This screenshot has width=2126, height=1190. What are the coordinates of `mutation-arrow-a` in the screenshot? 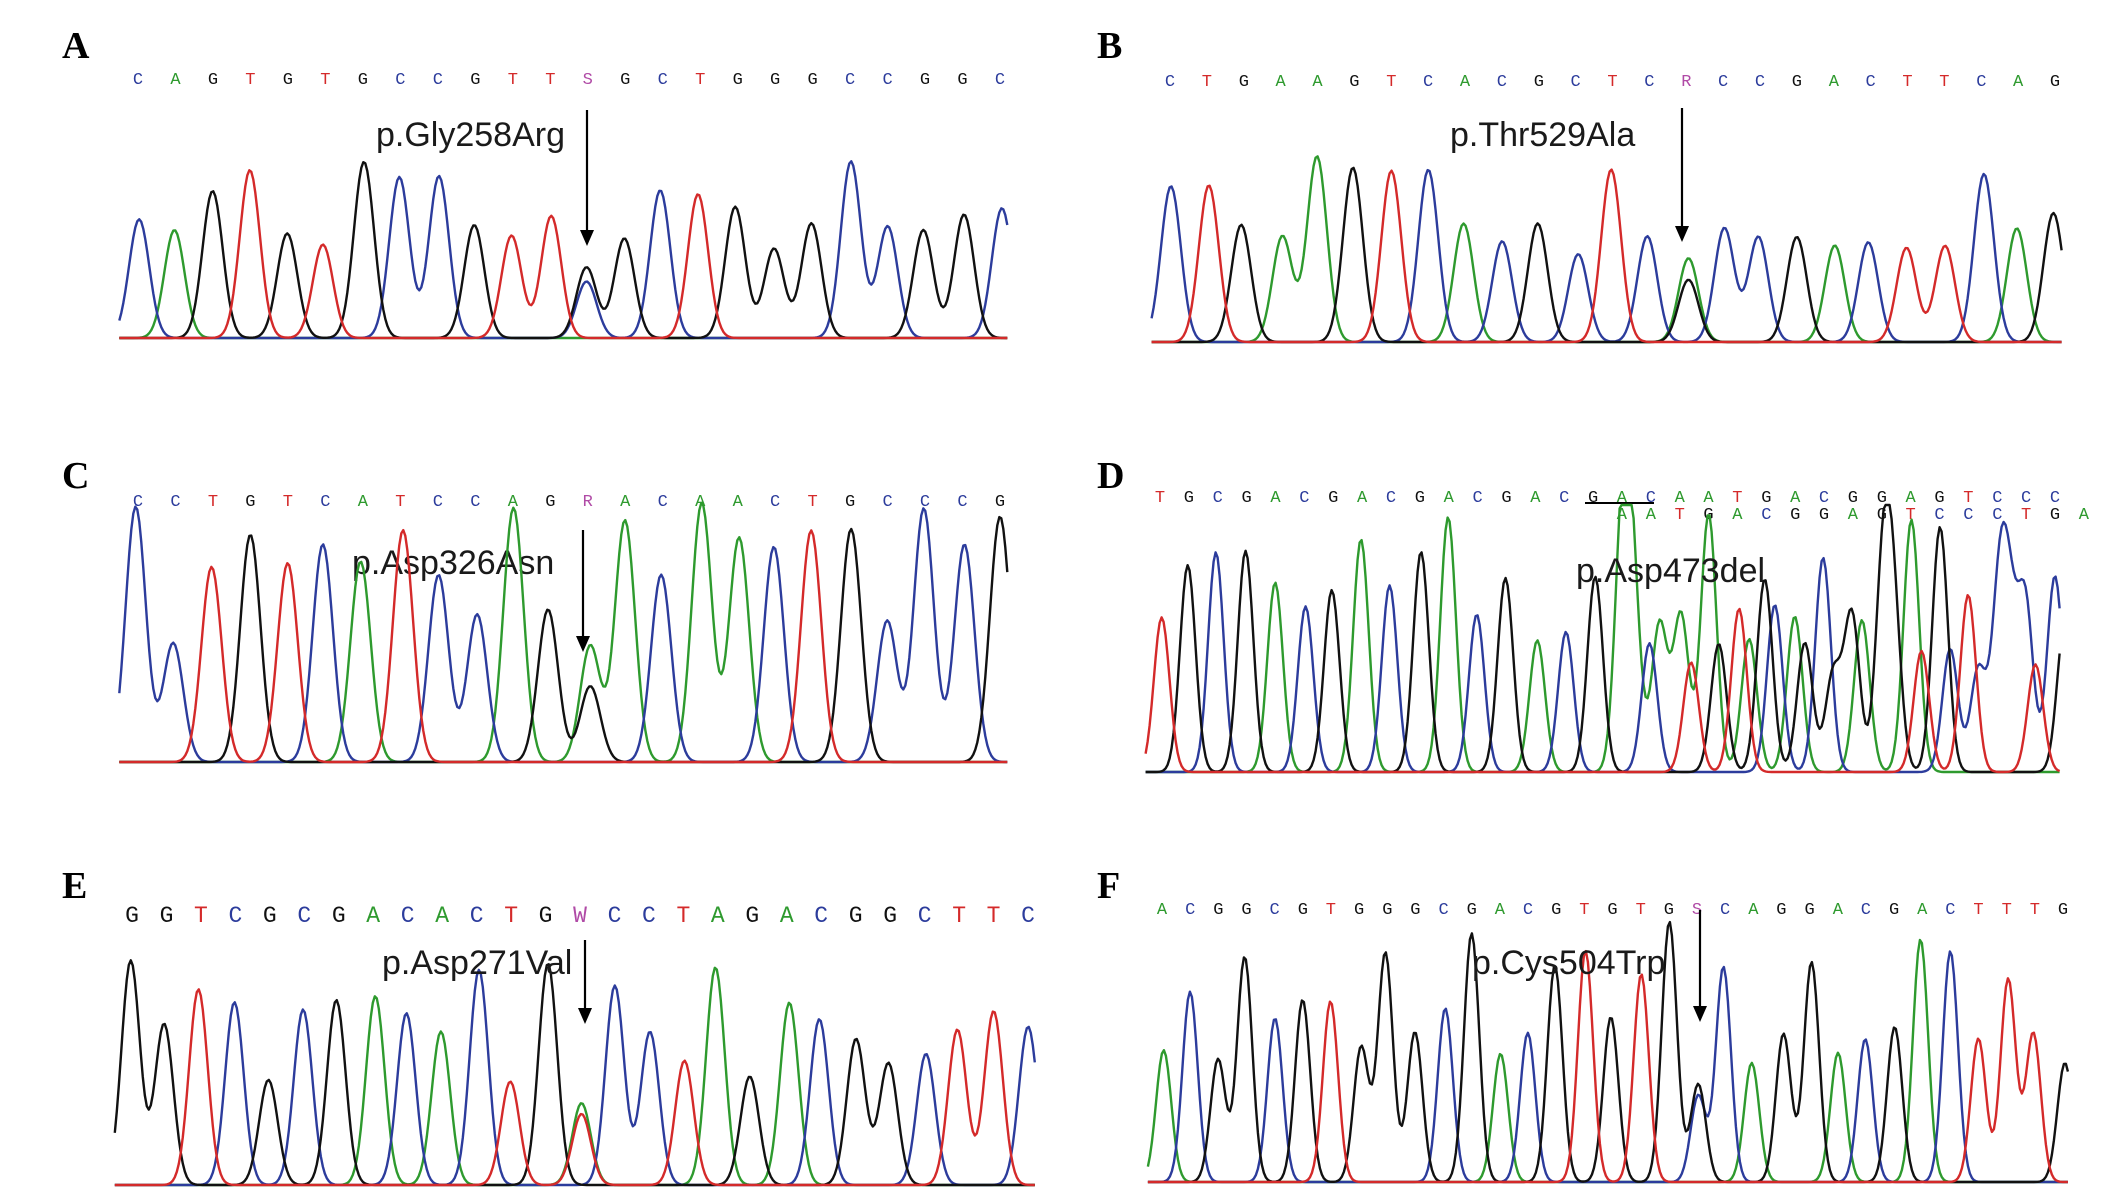 It's located at (587, 178).